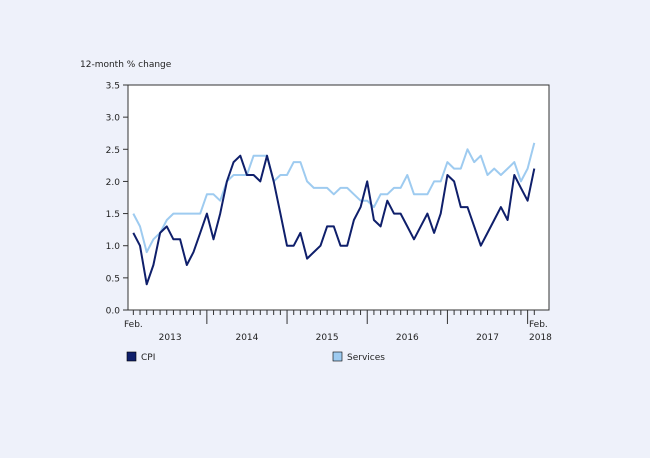 The height and width of the screenshot is (458, 650). I want to click on y-tick-label: 3.5, so click(113, 87).